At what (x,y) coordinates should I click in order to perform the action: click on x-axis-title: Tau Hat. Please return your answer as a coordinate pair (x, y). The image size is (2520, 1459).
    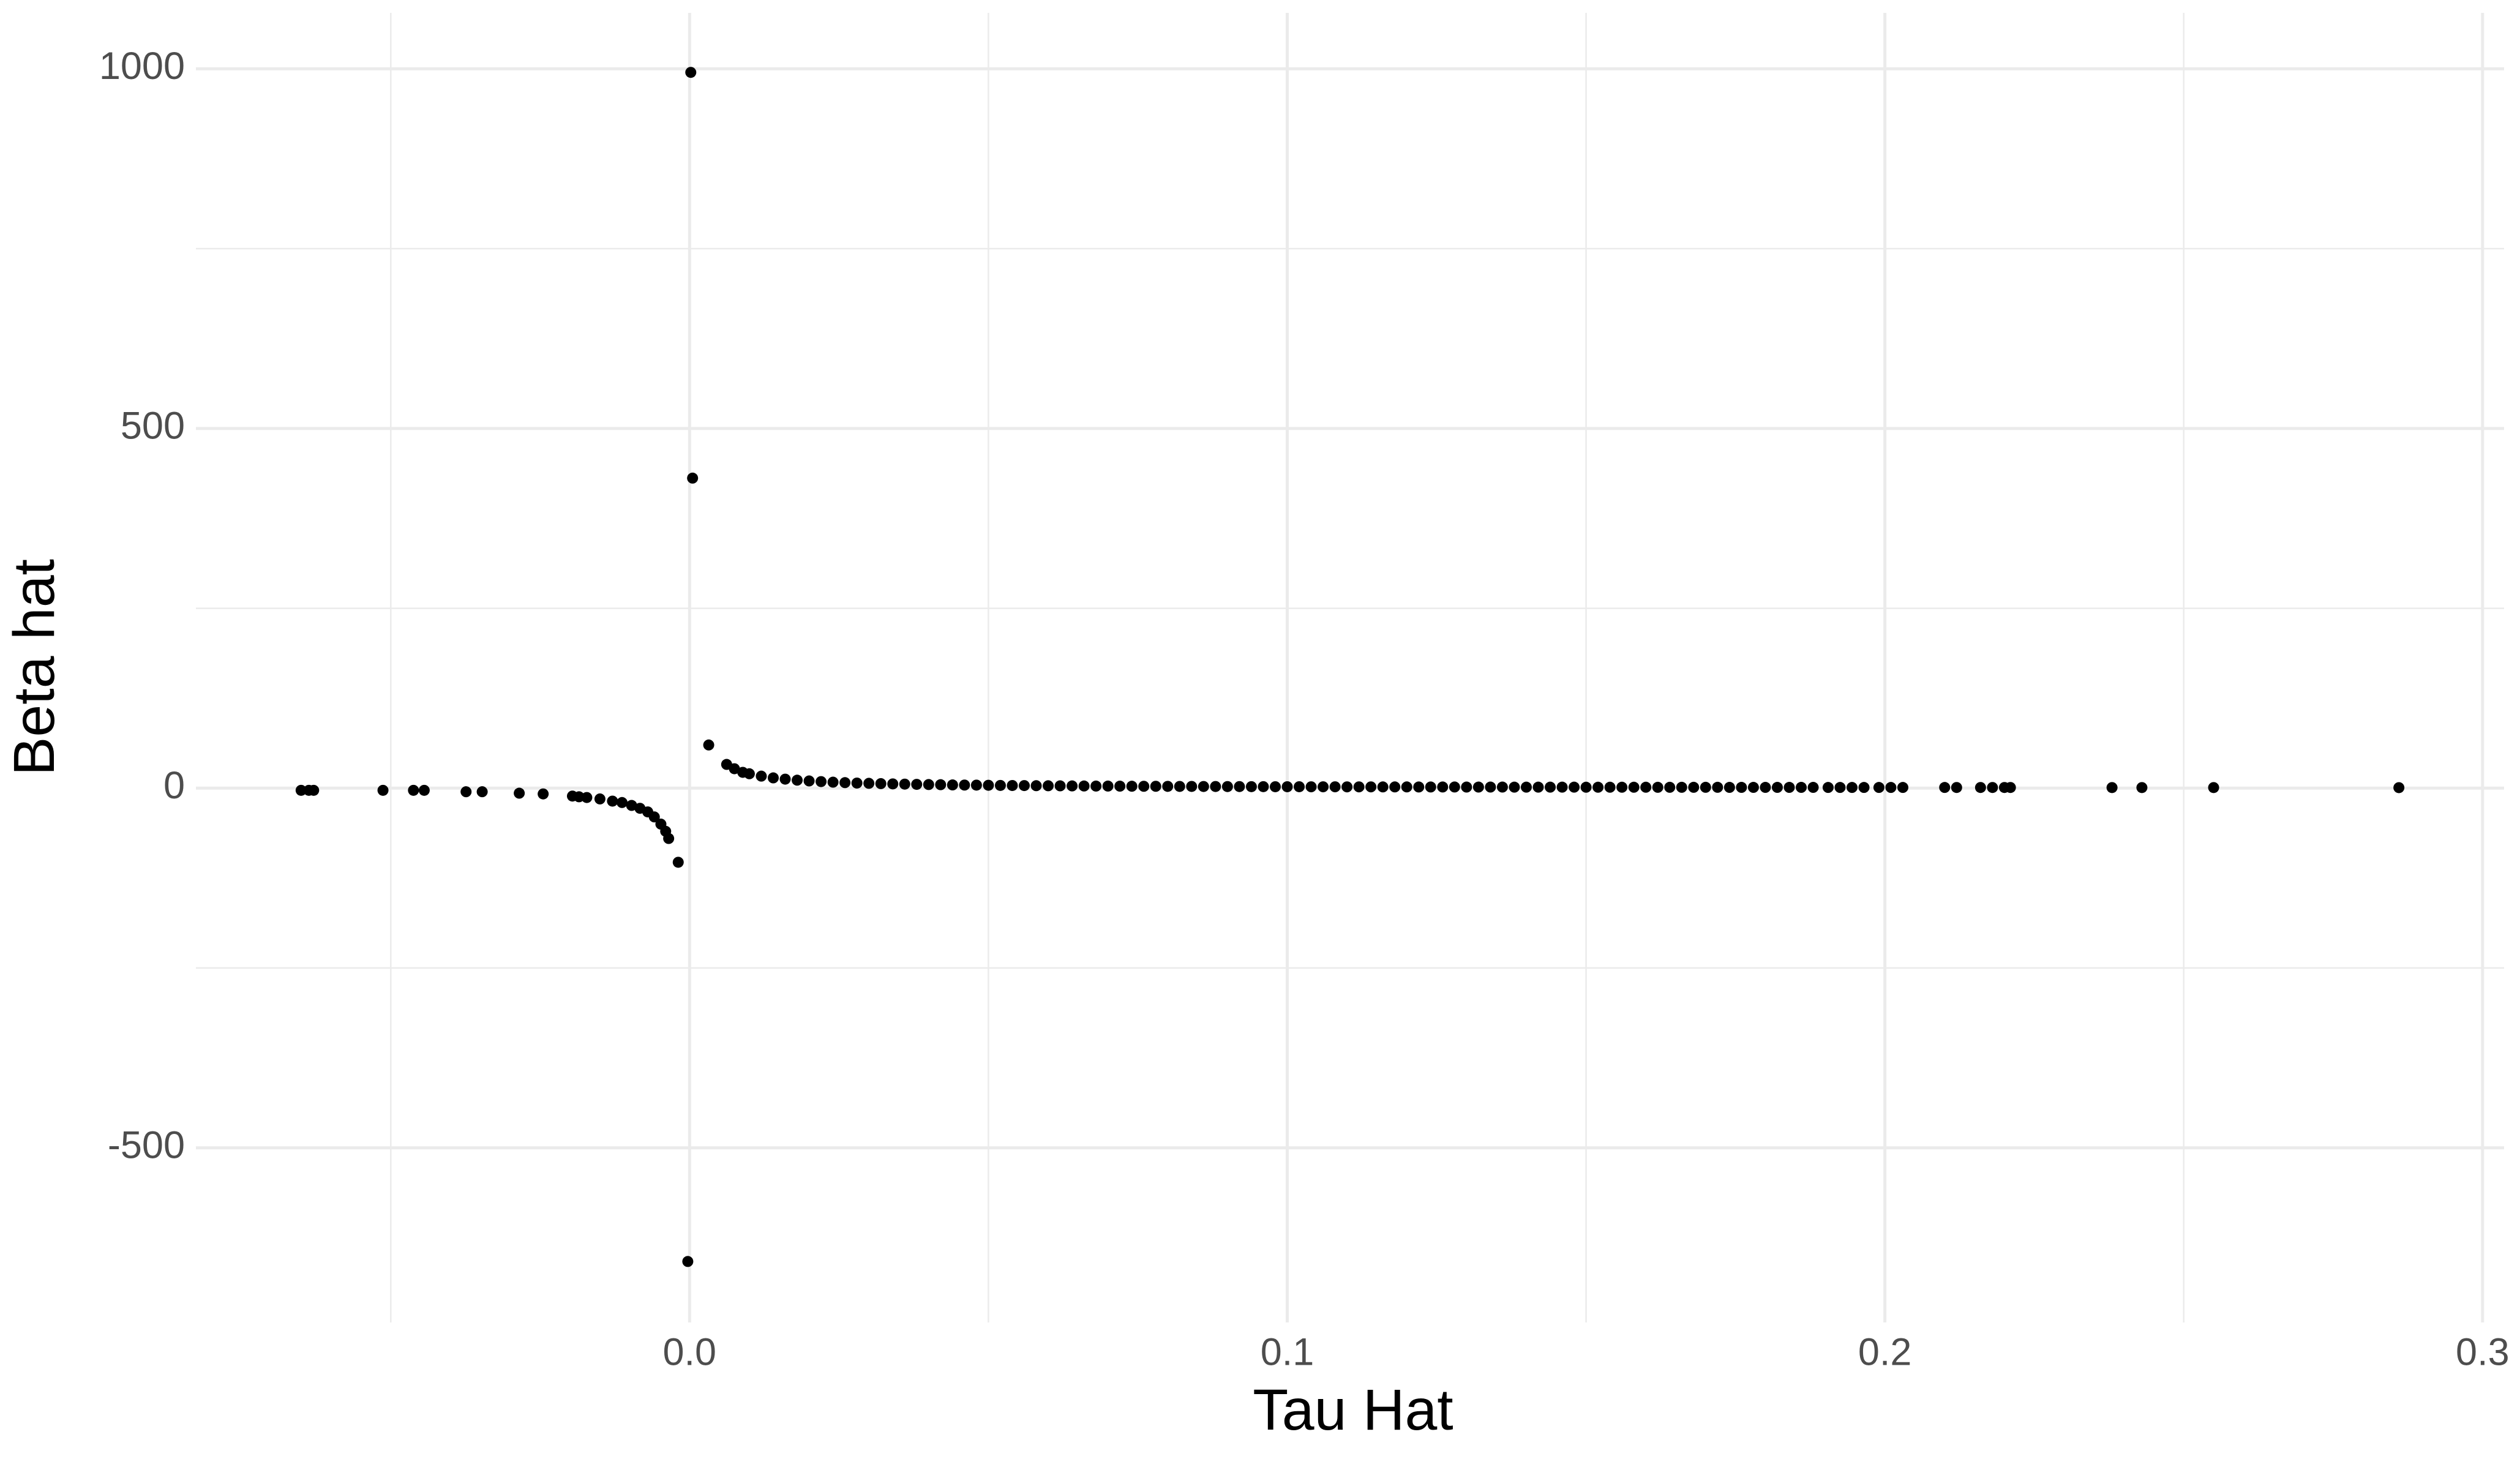
    Looking at the image, I should click on (1353, 1410).